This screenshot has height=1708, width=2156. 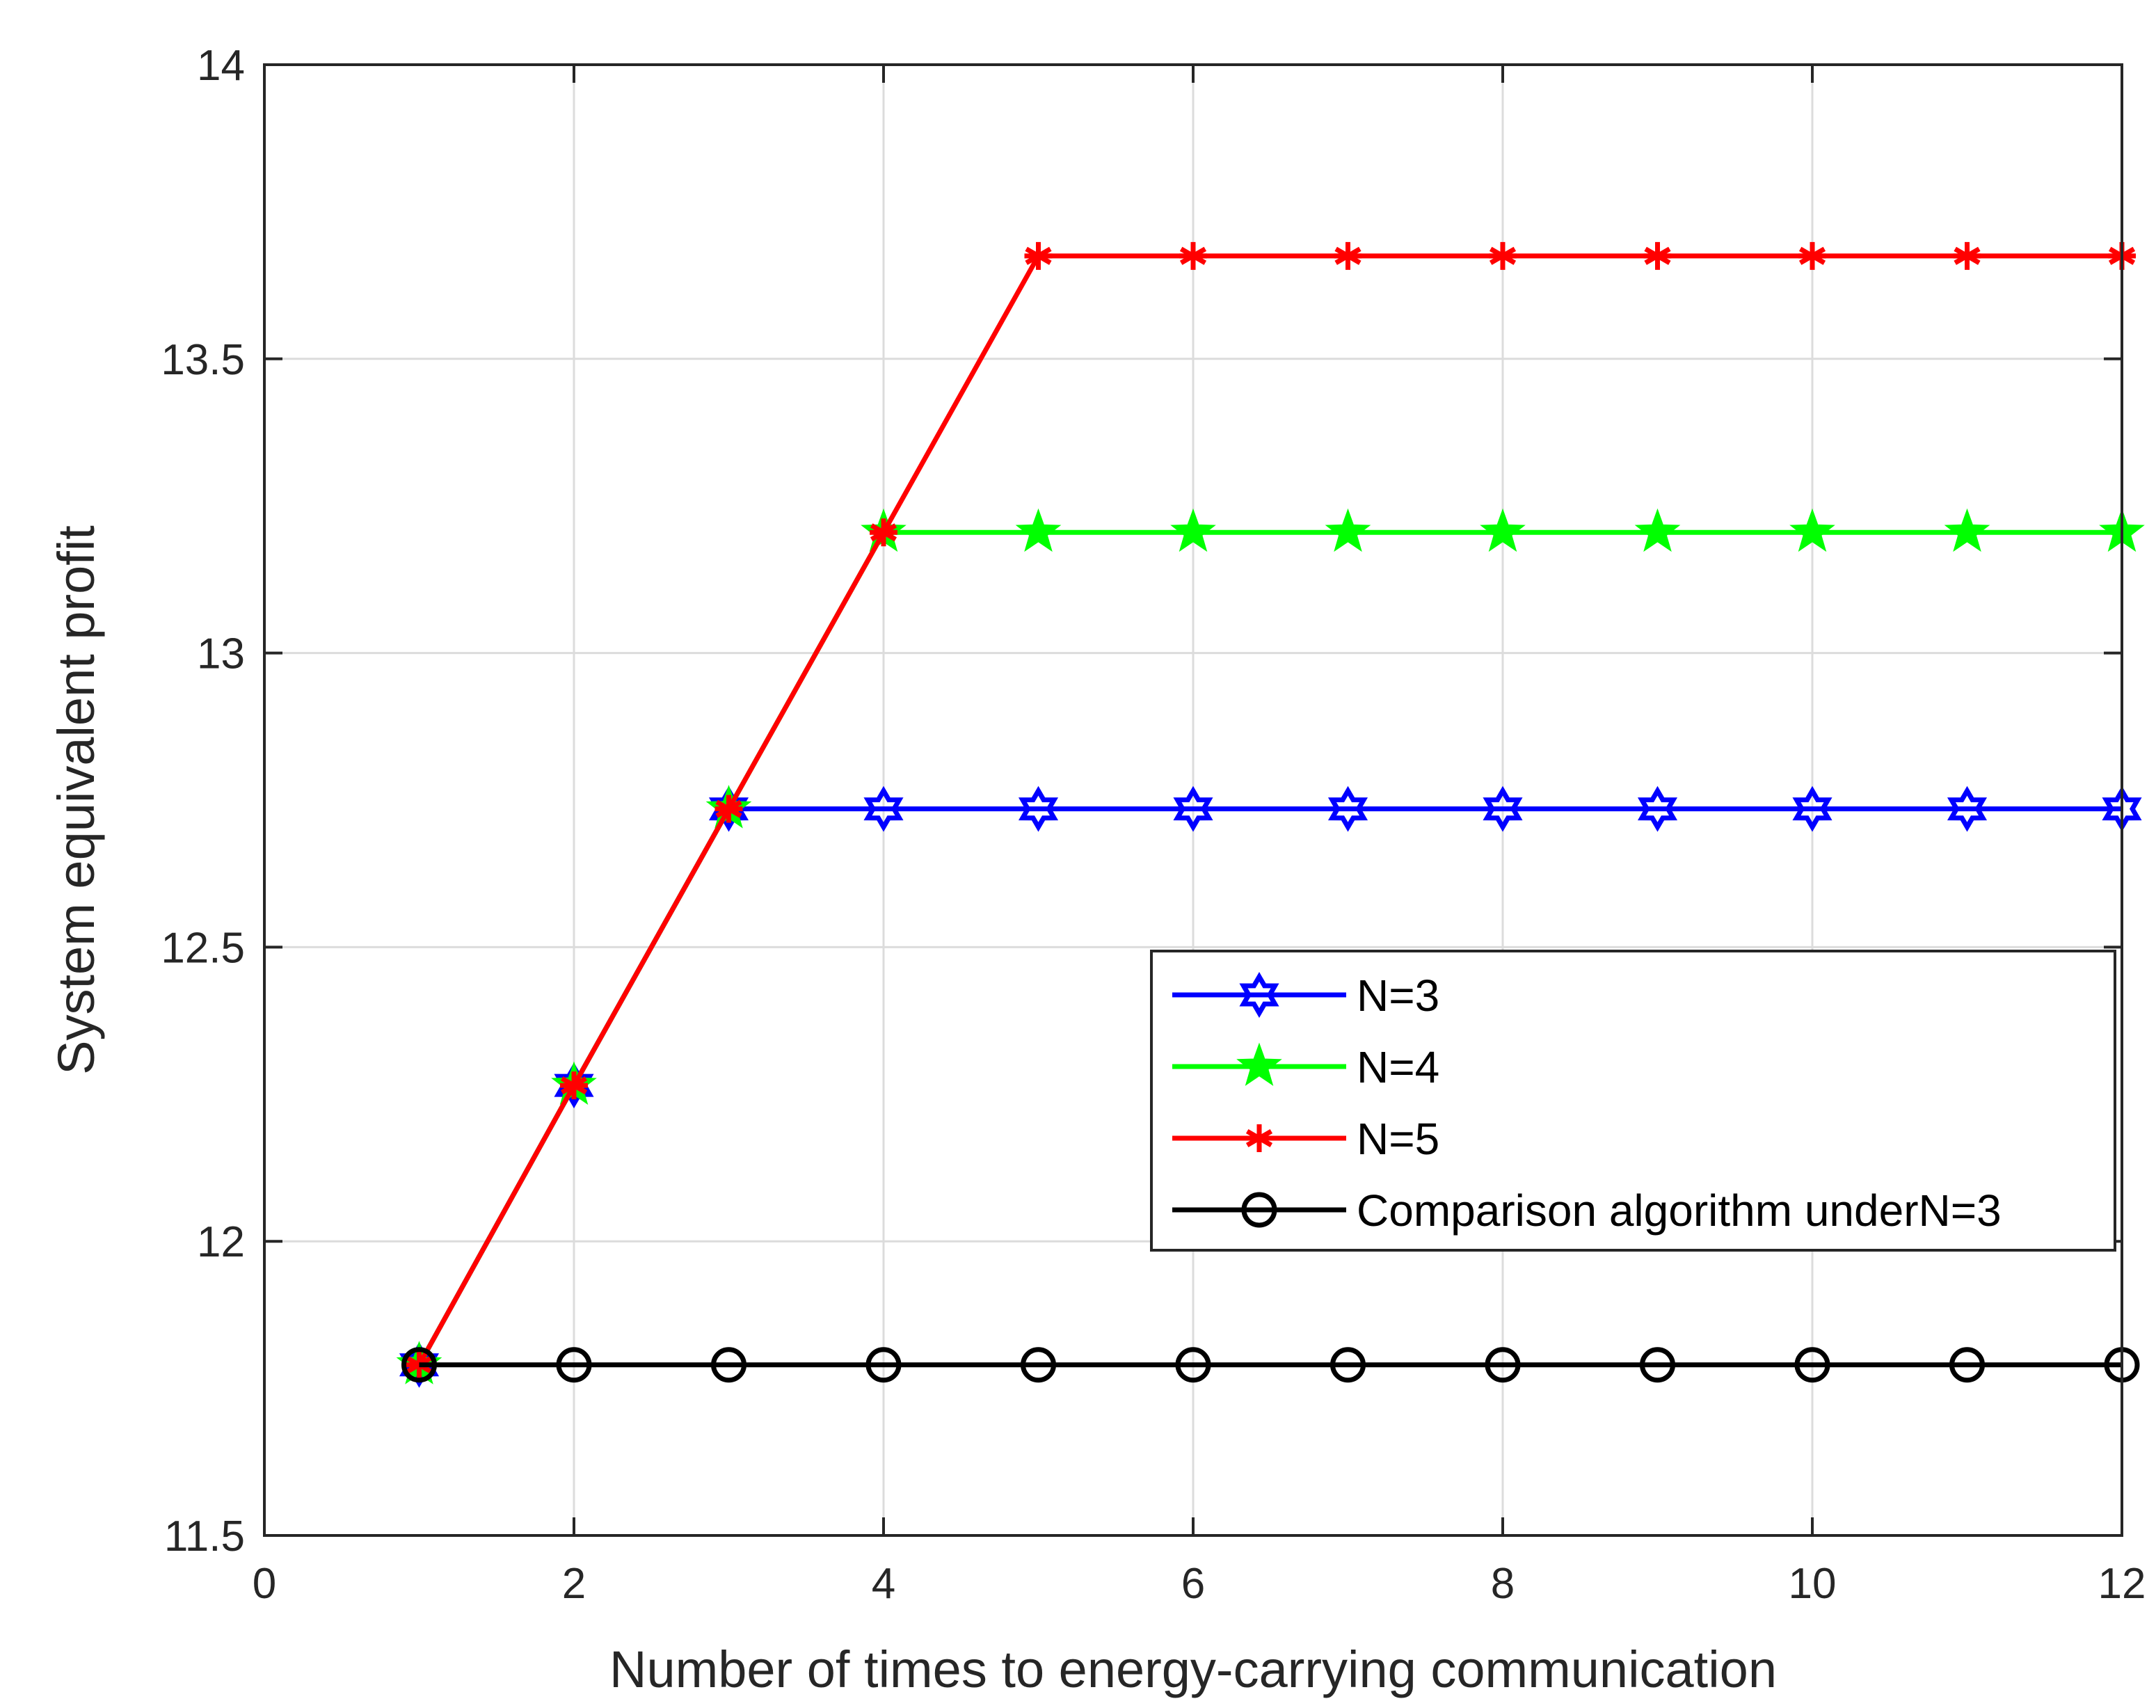 I want to click on legend-label: Comparison algorithm underN=3, so click(x=1679, y=1211).